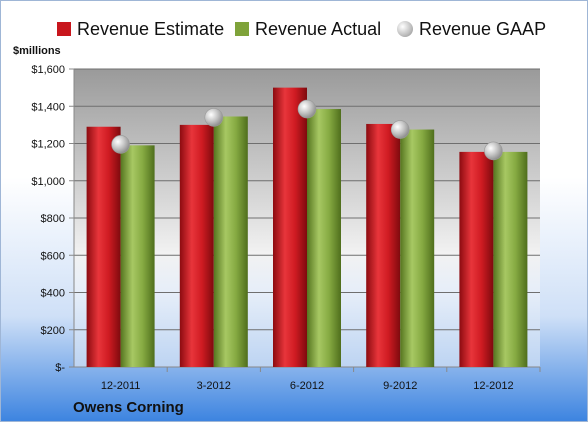 The image size is (588, 422). I want to click on x-tick-label: 9-2012, so click(400, 386).